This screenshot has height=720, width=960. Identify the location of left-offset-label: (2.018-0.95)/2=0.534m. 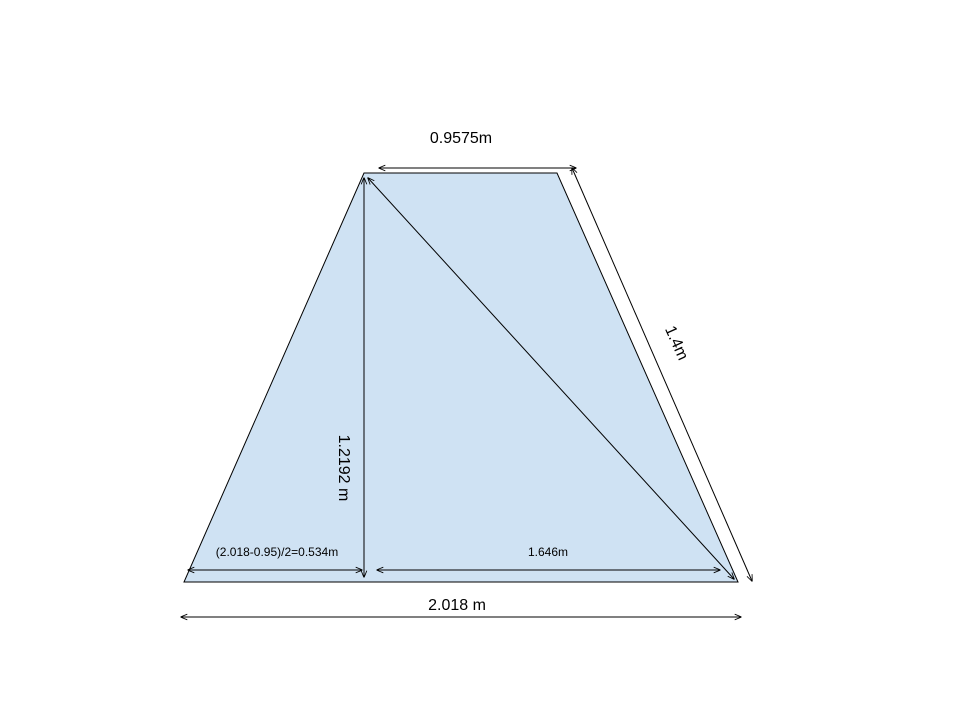
(277, 552).